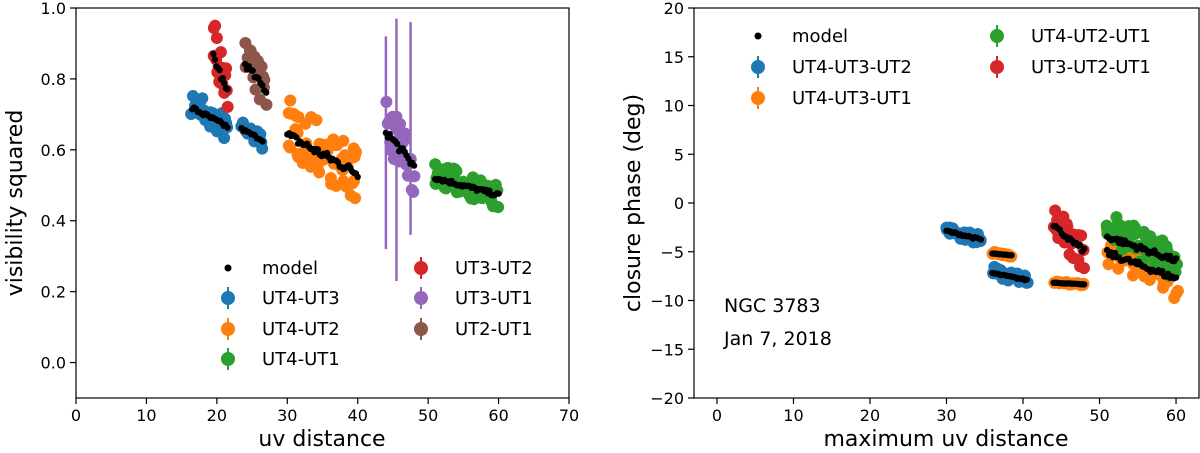 This screenshot has height=453, width=1200. I want to click on legend-marker-ut4-ut3-ut2, so click(758, 67).